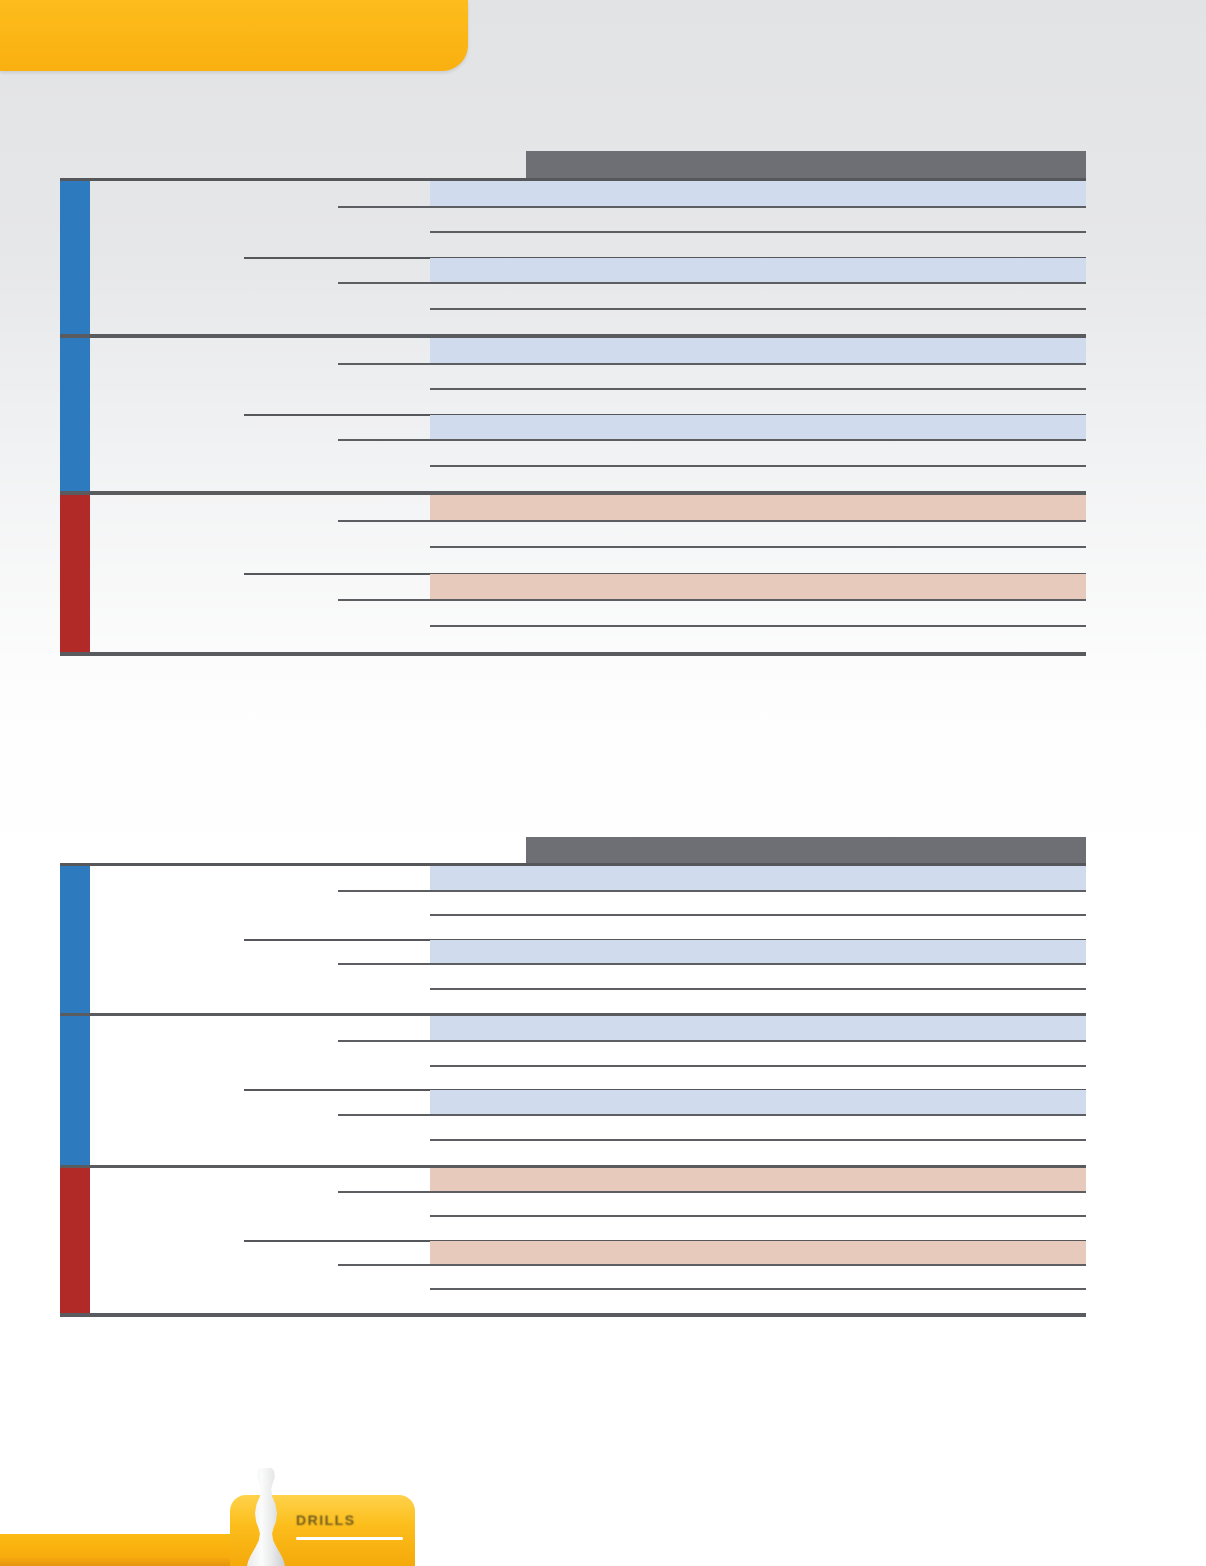 This screenshot has width=1206, height=1566. I want to click on tab-underline, so click(349, 1538).